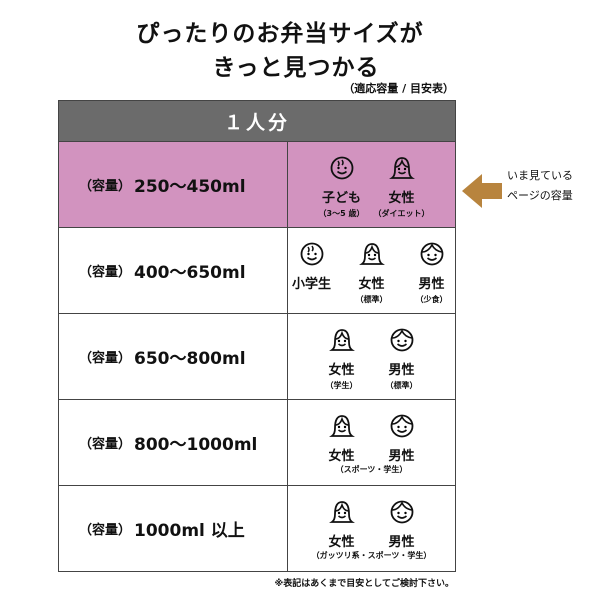 The height and width of the screenshot is (600, 600). Describe the element at coordinates (364, 584) in the screenshot. I see `footnote: ※表記はあくまで目安としてご検討下さい。` at that location.